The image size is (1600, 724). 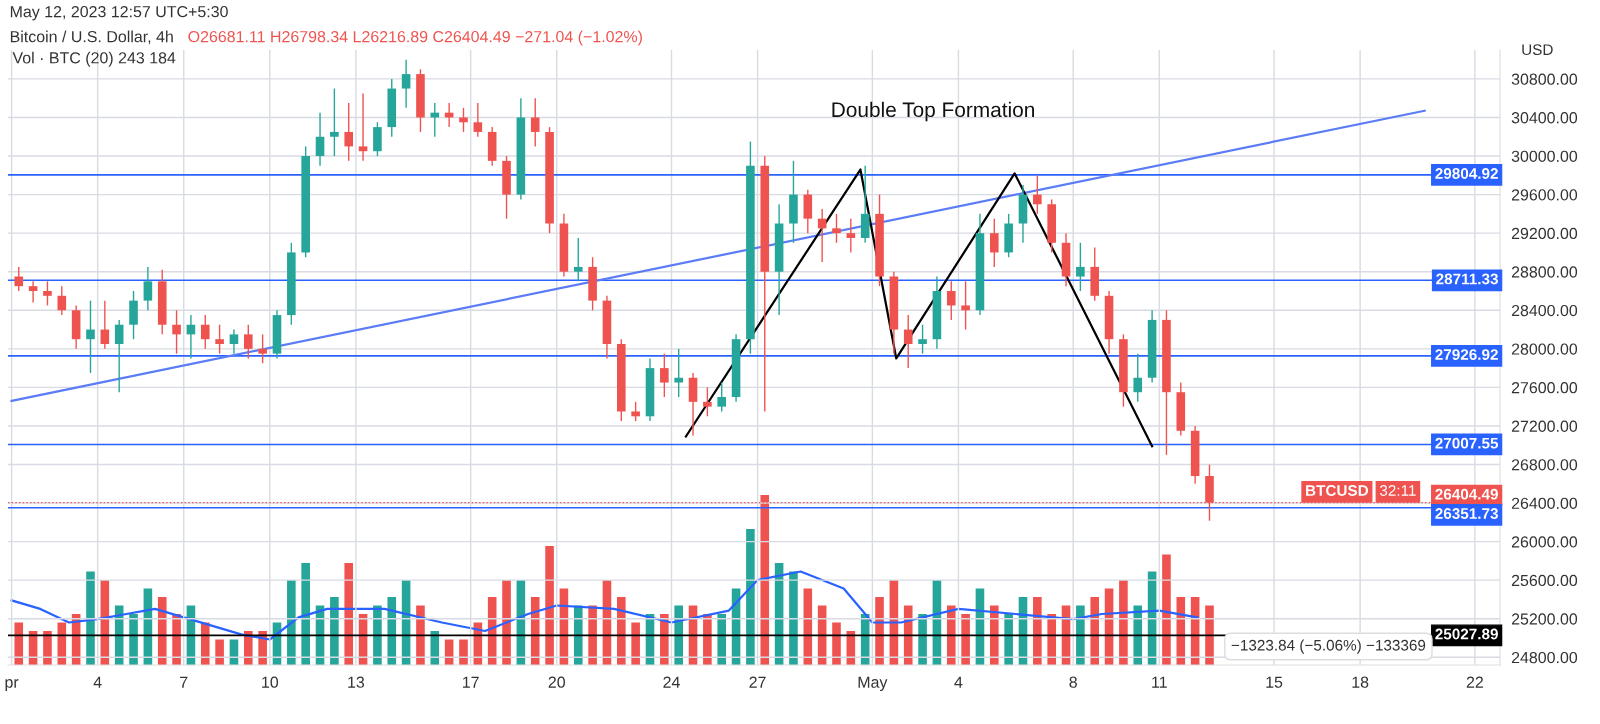 I want to click on chart-title: Bitcoin / U.S. Dollar, 4h, so click(x=91, y=37).